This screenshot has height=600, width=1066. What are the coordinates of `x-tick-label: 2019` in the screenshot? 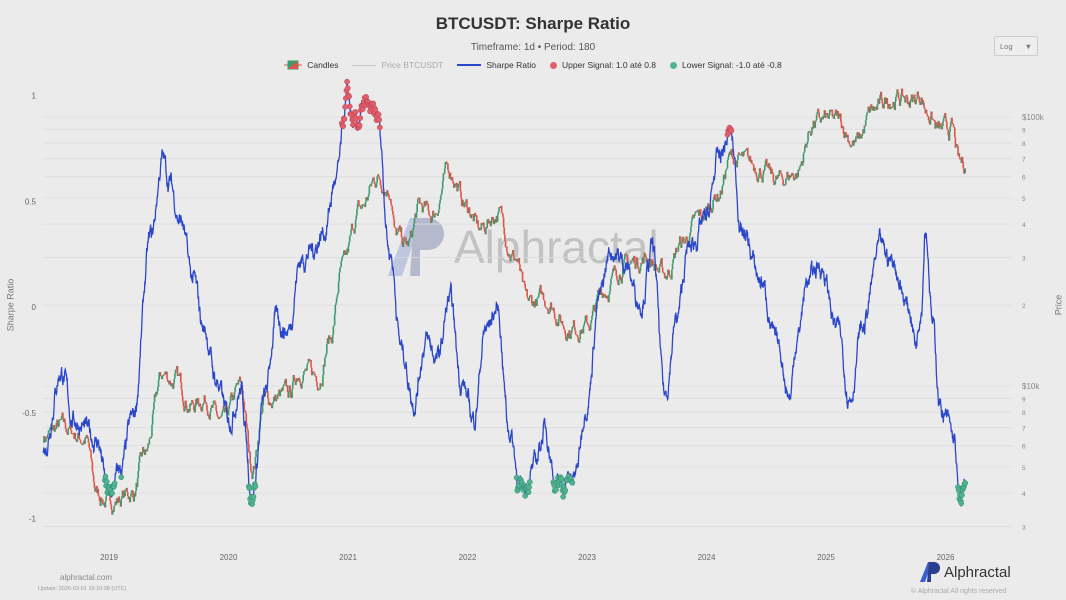 It's located at (109, 557).